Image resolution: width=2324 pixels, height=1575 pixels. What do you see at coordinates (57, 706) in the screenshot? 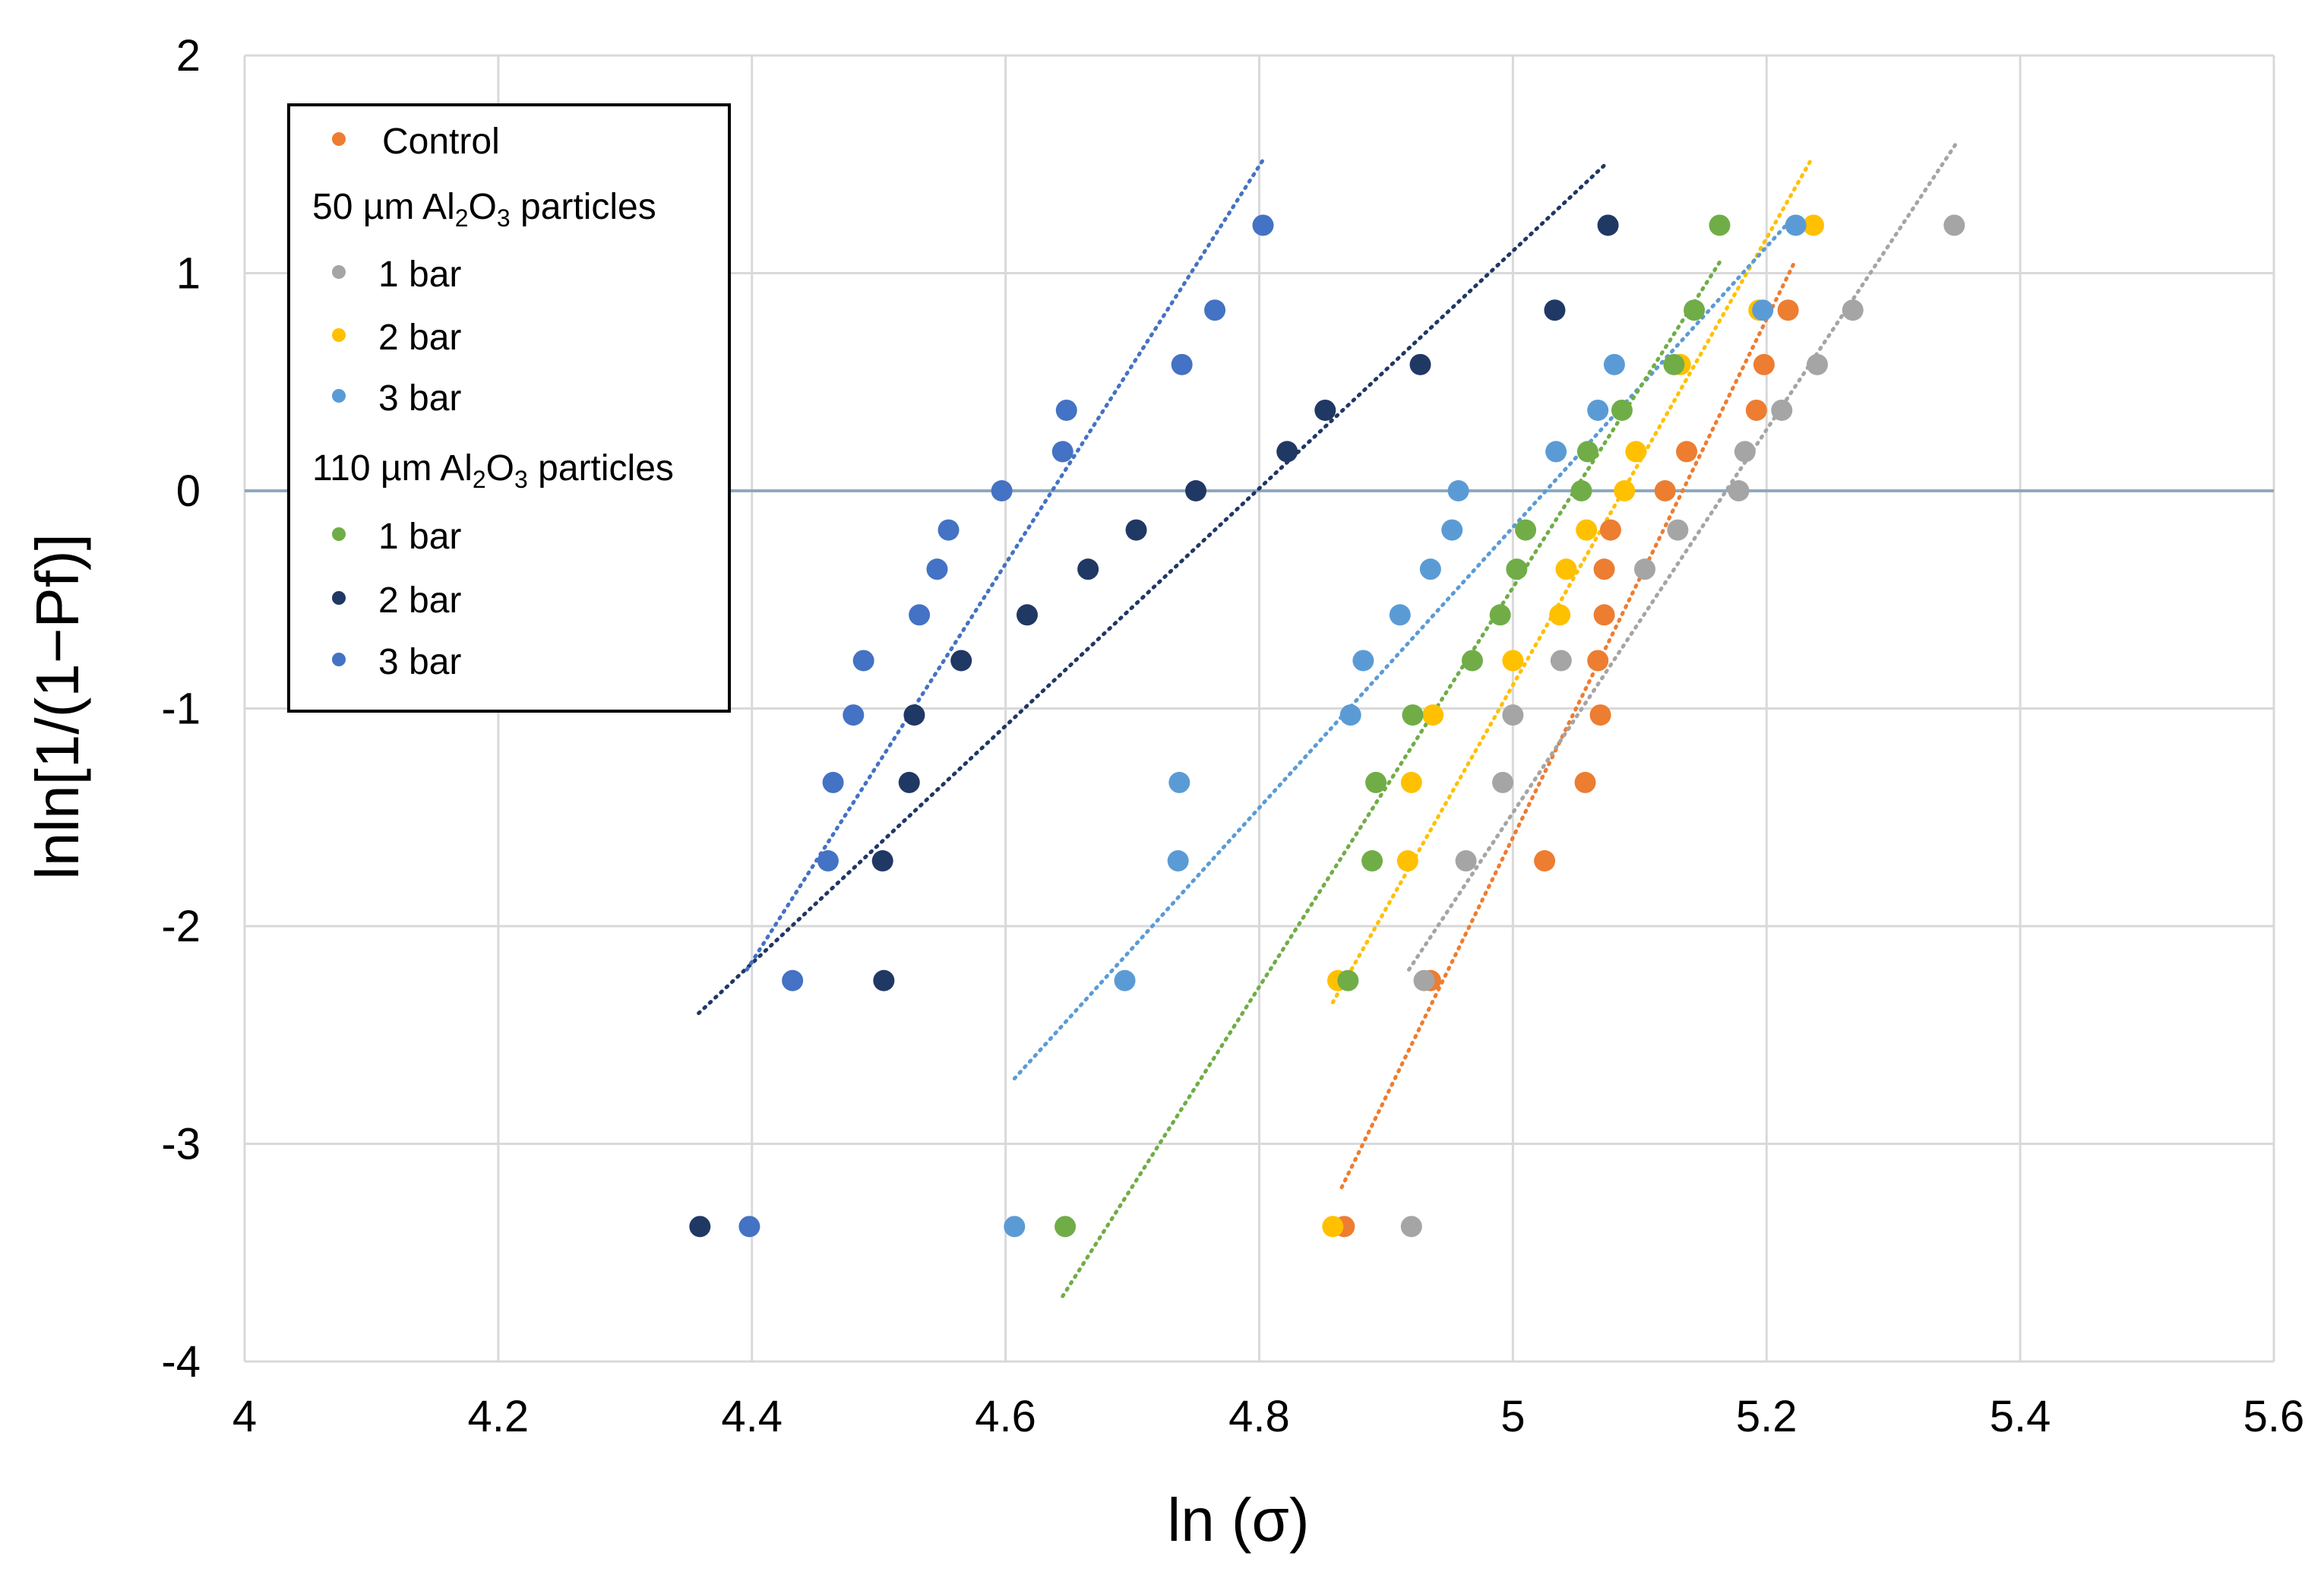
I see `y-axis-title: lnln[1/(1−Pf)]` at bounding box center [57, 706].